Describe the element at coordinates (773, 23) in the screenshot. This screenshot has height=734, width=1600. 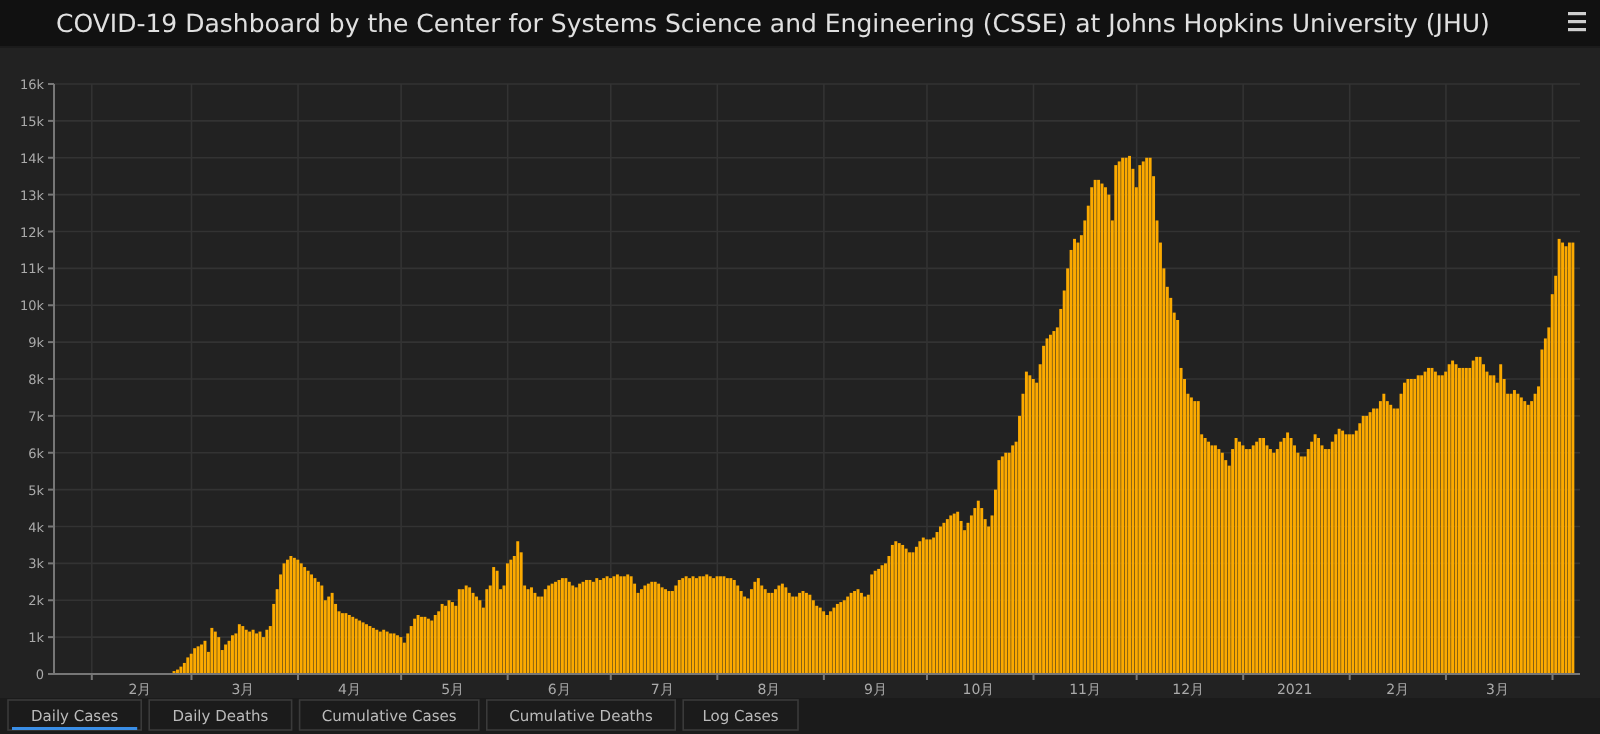
I see `chart-title: COVID-19 Dashboard by the Center for Systems Science and Engineering (CSSE) at Johns Hopkins University (JHU)` at that location.